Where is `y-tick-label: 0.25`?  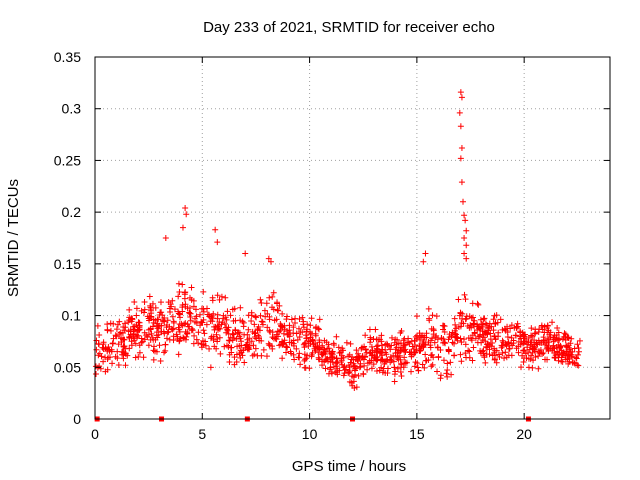 y-tick-label: 0.25 is located at coordinates (67, 160).